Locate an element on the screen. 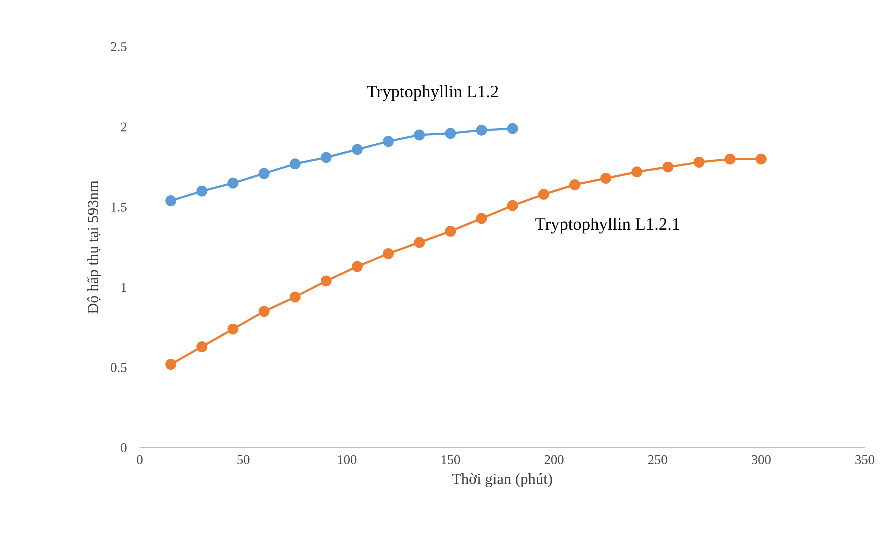  x-axis-title: Thời gian (phút) is located at coordinates (502, 481).